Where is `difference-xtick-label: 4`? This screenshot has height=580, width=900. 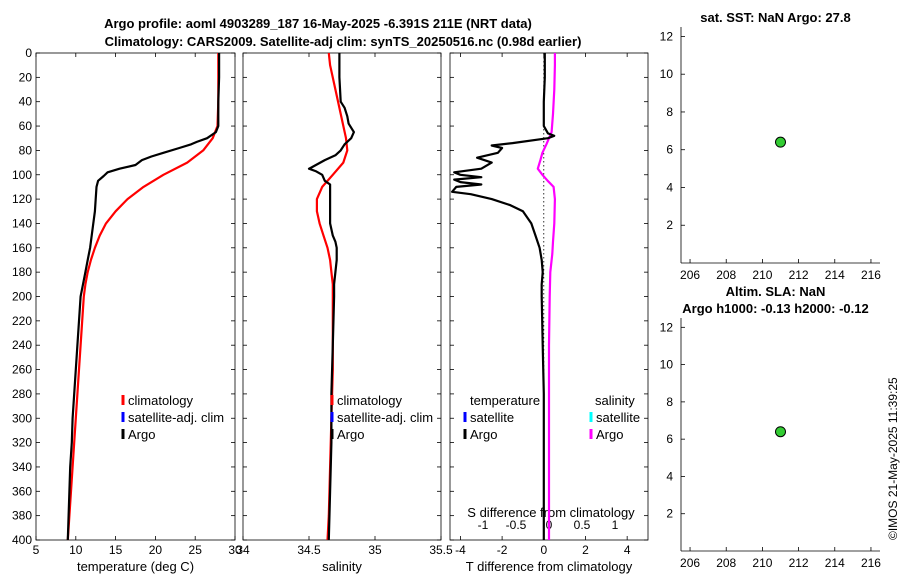 difference-xtick-label: 4 is located at coordinates (627, 550).